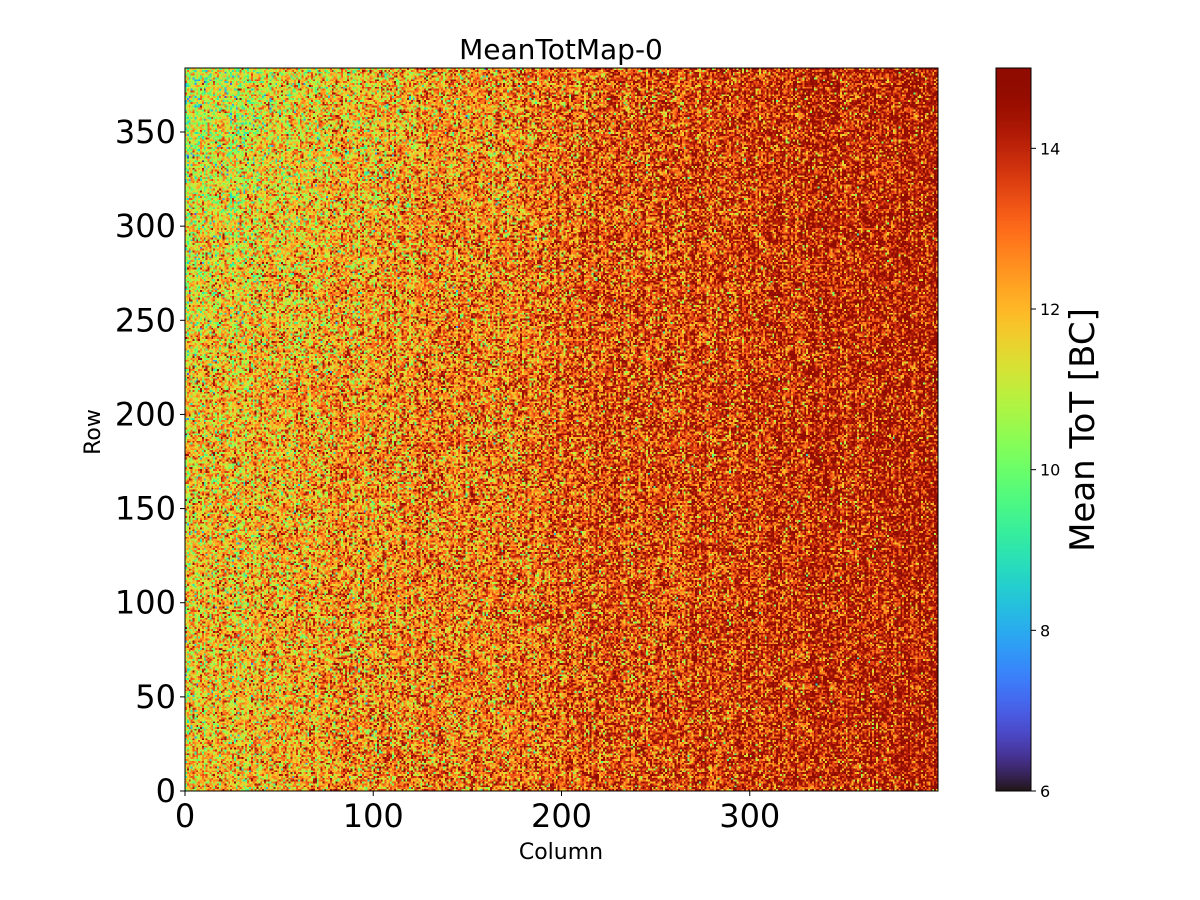  Describe the element at coordinates (561, 816) in the screenshot. I see `x-tick-label: 200` at that location.